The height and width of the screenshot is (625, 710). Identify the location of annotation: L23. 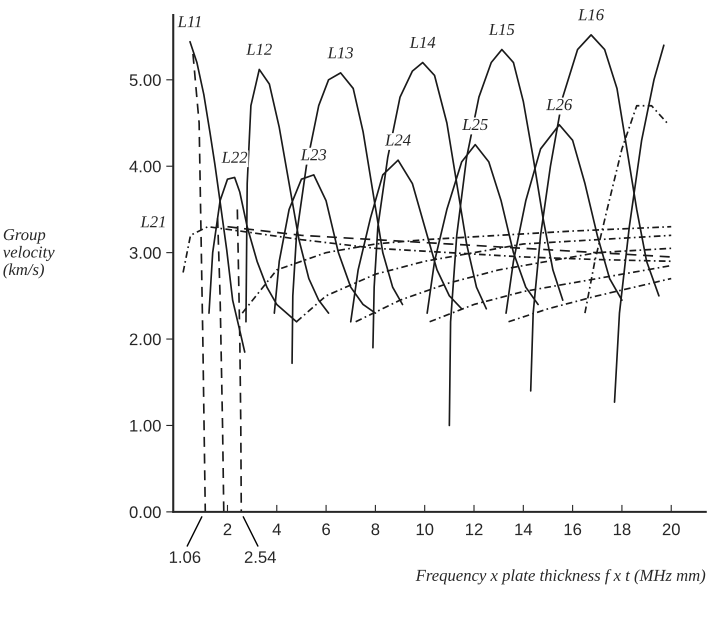
(313, 154).